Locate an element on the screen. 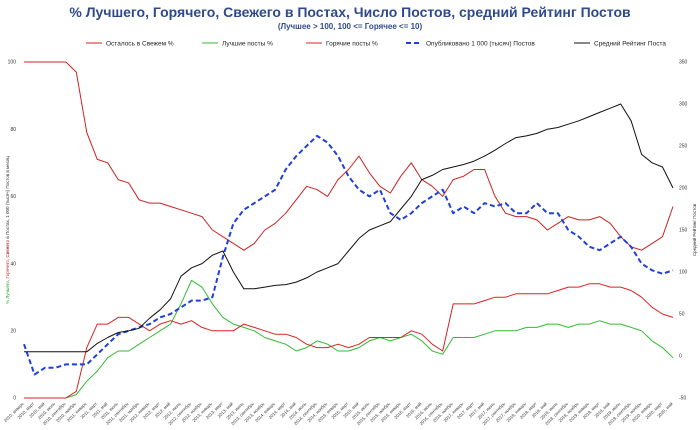  y-tick-right: 200 is located at coordinates (683, 189).